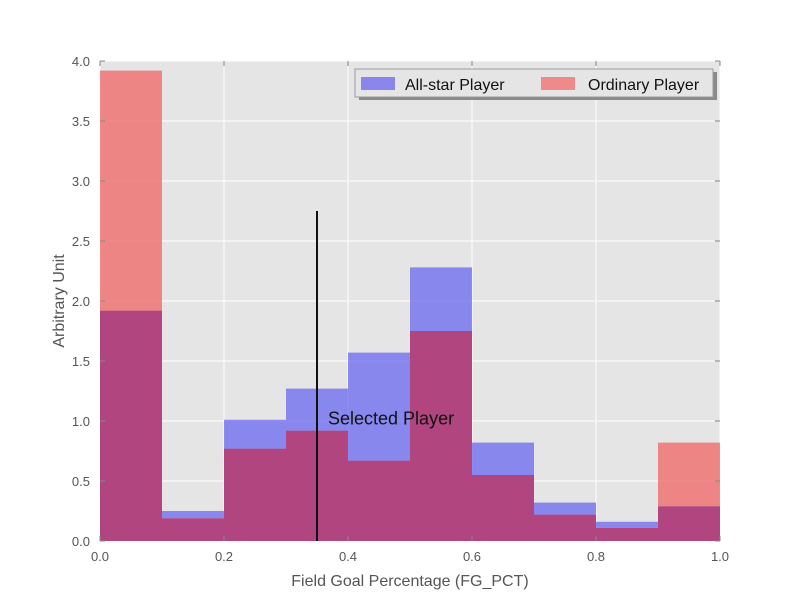 The height and width of the screenshot is (600, 800). I want to click on y-tick-label: 3.5, so click(81, 121).